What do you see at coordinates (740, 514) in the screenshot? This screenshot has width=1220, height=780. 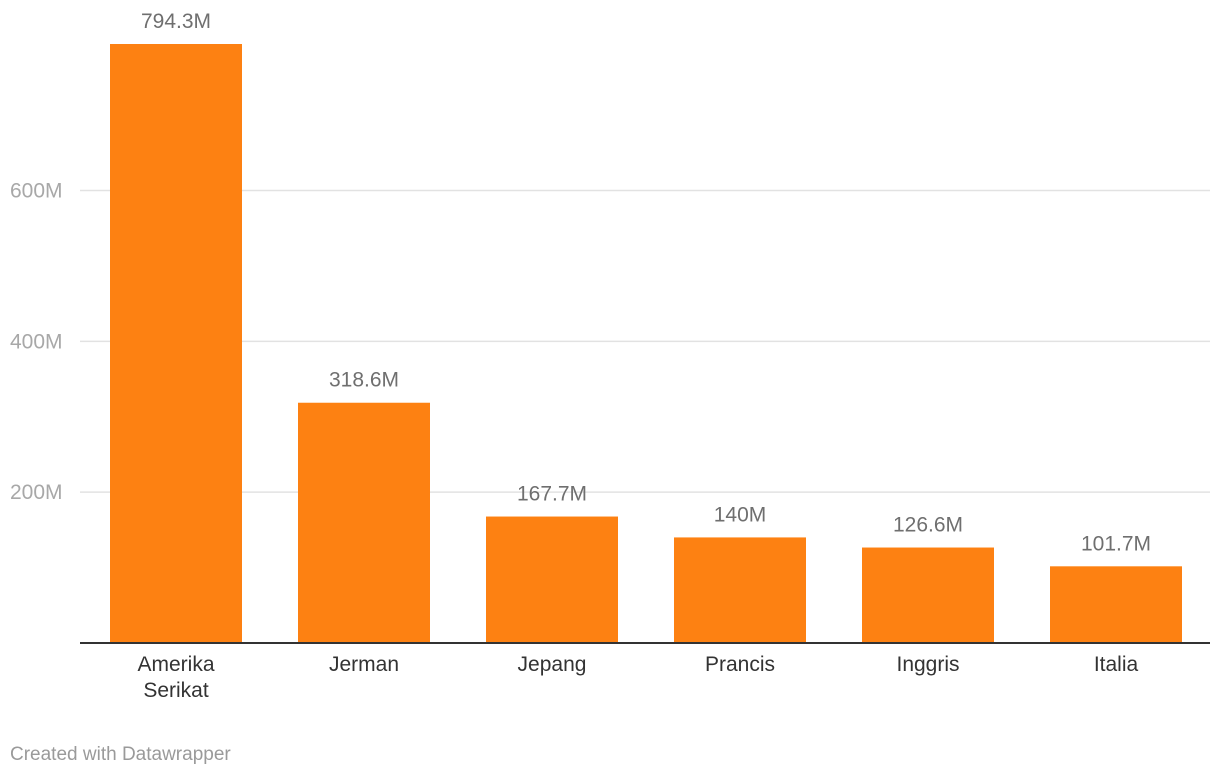 I see `data-label: 140M` at bounding box center [740, 514].